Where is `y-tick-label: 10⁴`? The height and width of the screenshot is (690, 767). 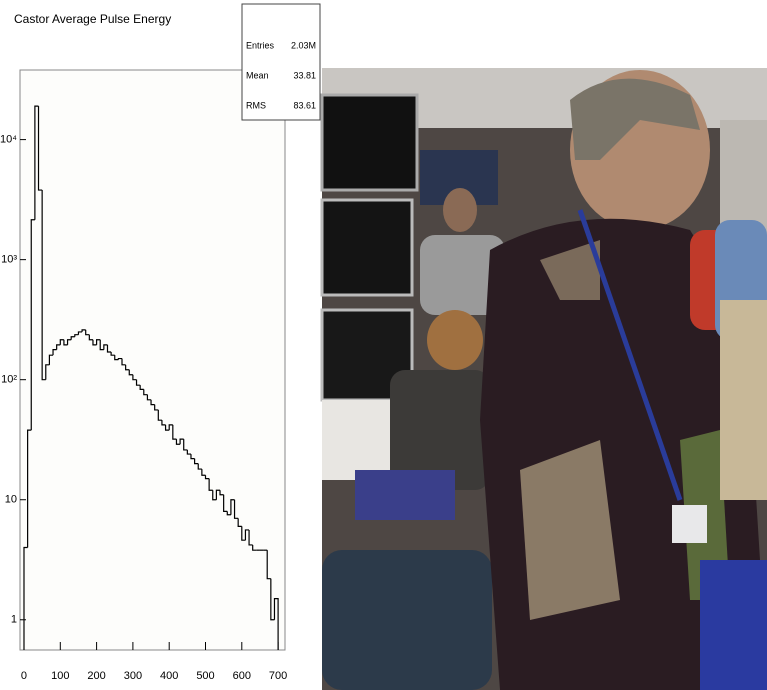 y-tick-label: 10⁴ is located at coordinates (8, 140).